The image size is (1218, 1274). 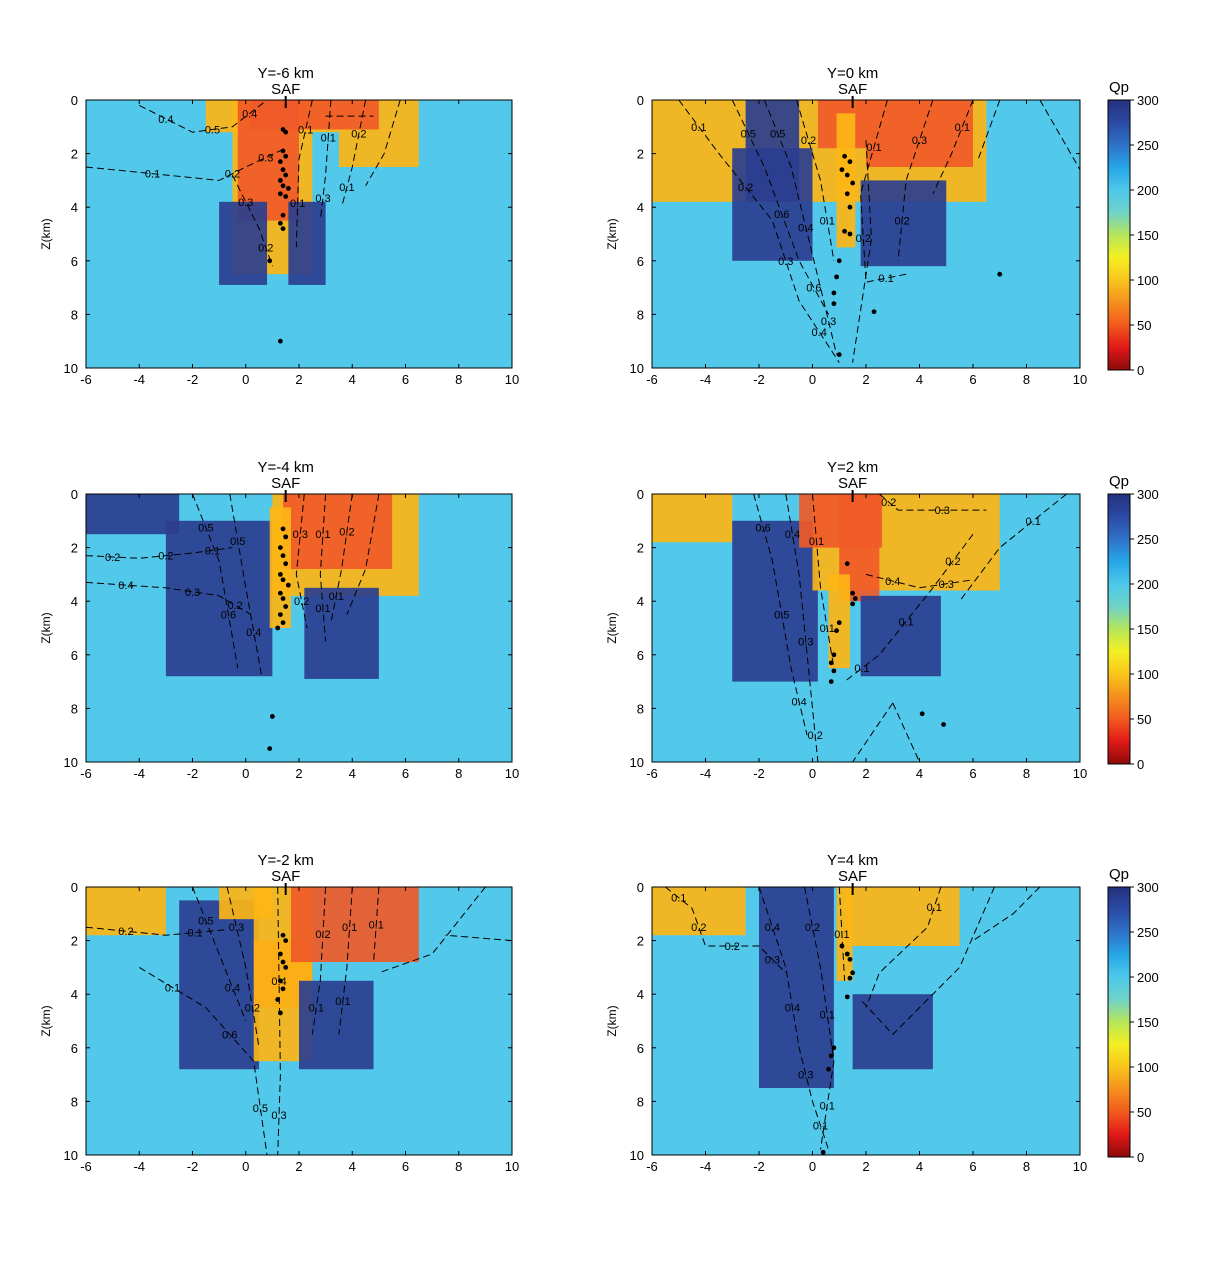 What do you see at coordinates (286, 467) in the screenshot?
I see `panel-title: Y=-4 km` at bounding box center [286, 467].